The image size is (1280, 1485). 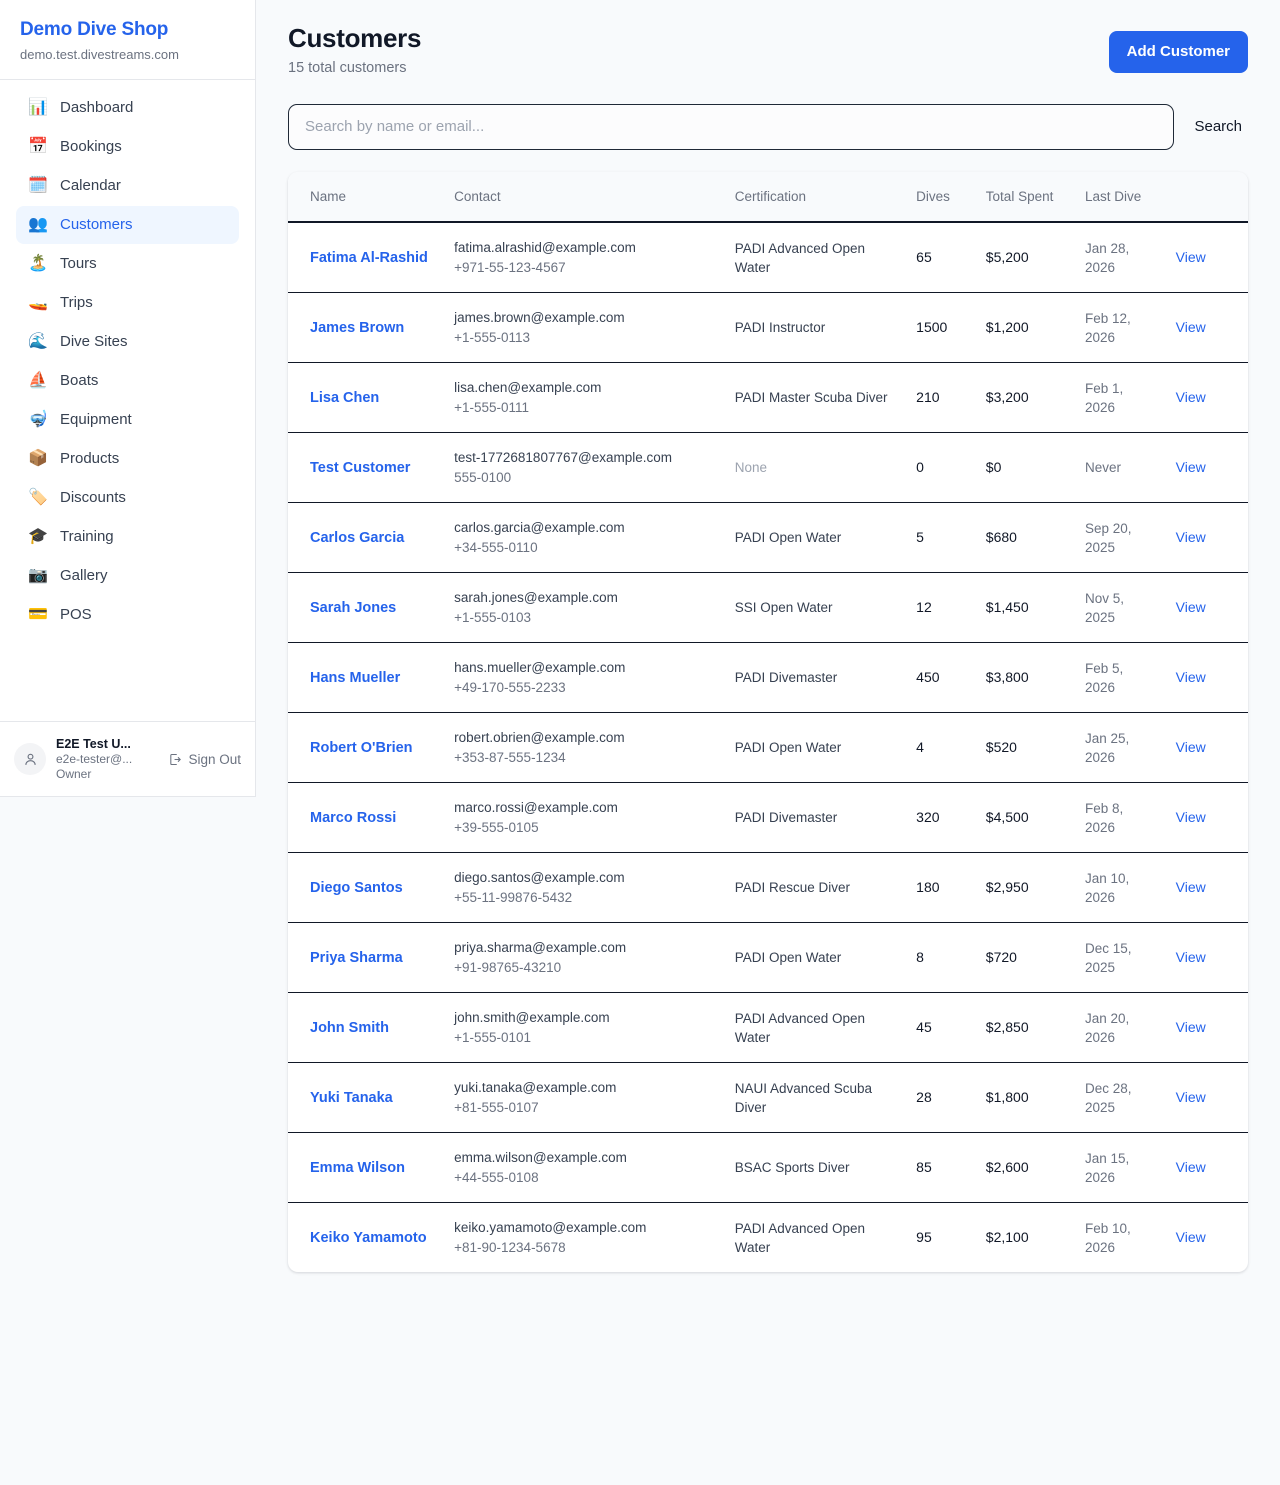 I want to click on sidebar-item-products: 📦 Products, so click(x=127, y=459).